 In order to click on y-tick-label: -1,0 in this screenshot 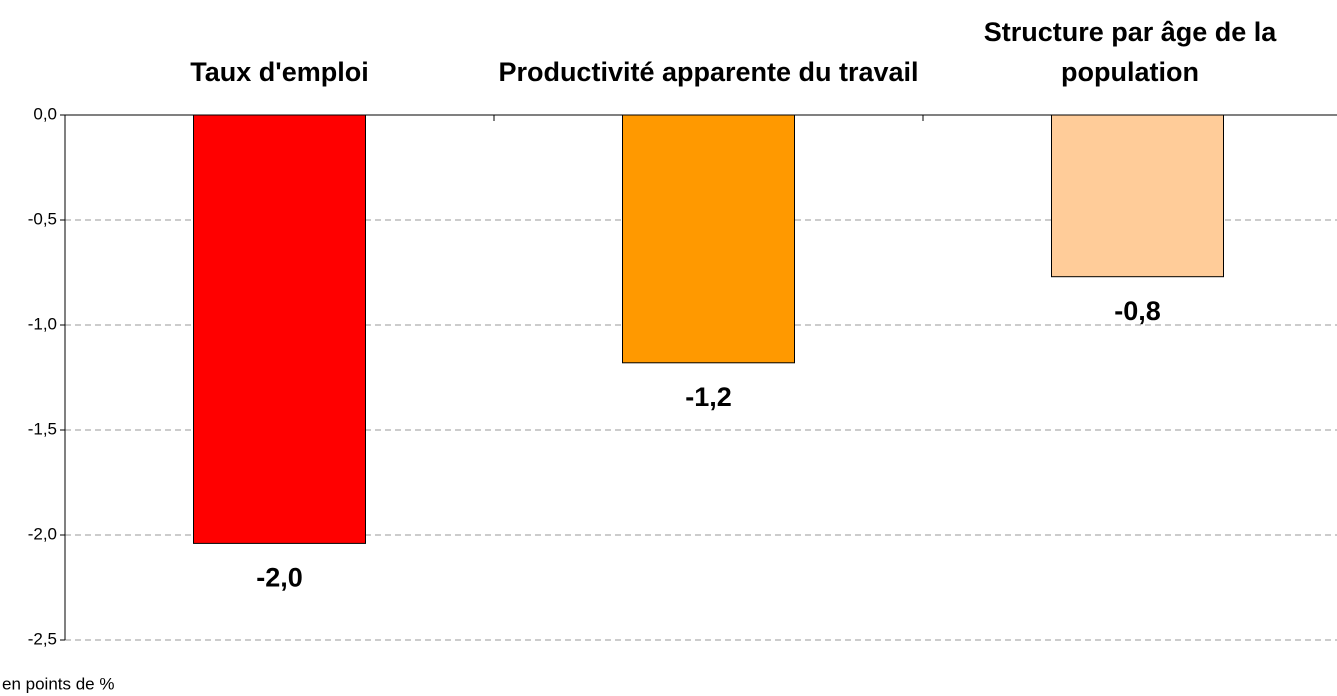, I will do `click(42, 323)`.